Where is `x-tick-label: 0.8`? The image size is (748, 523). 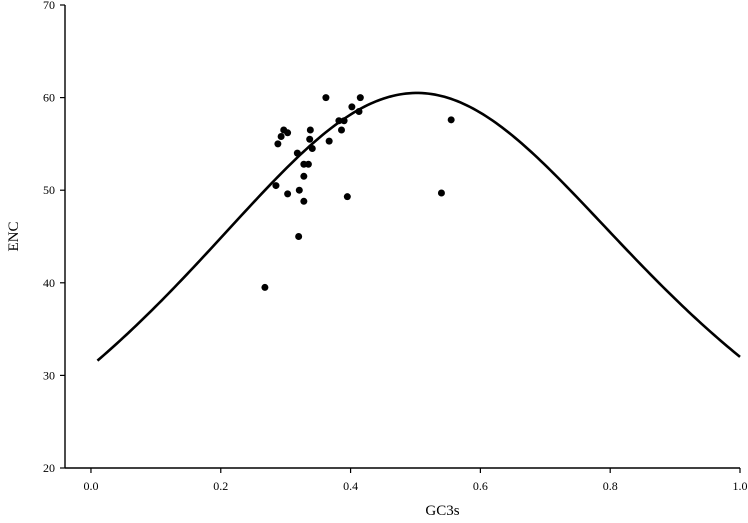
x-tick-label: 0.8 is located at coordinates (610, 486).